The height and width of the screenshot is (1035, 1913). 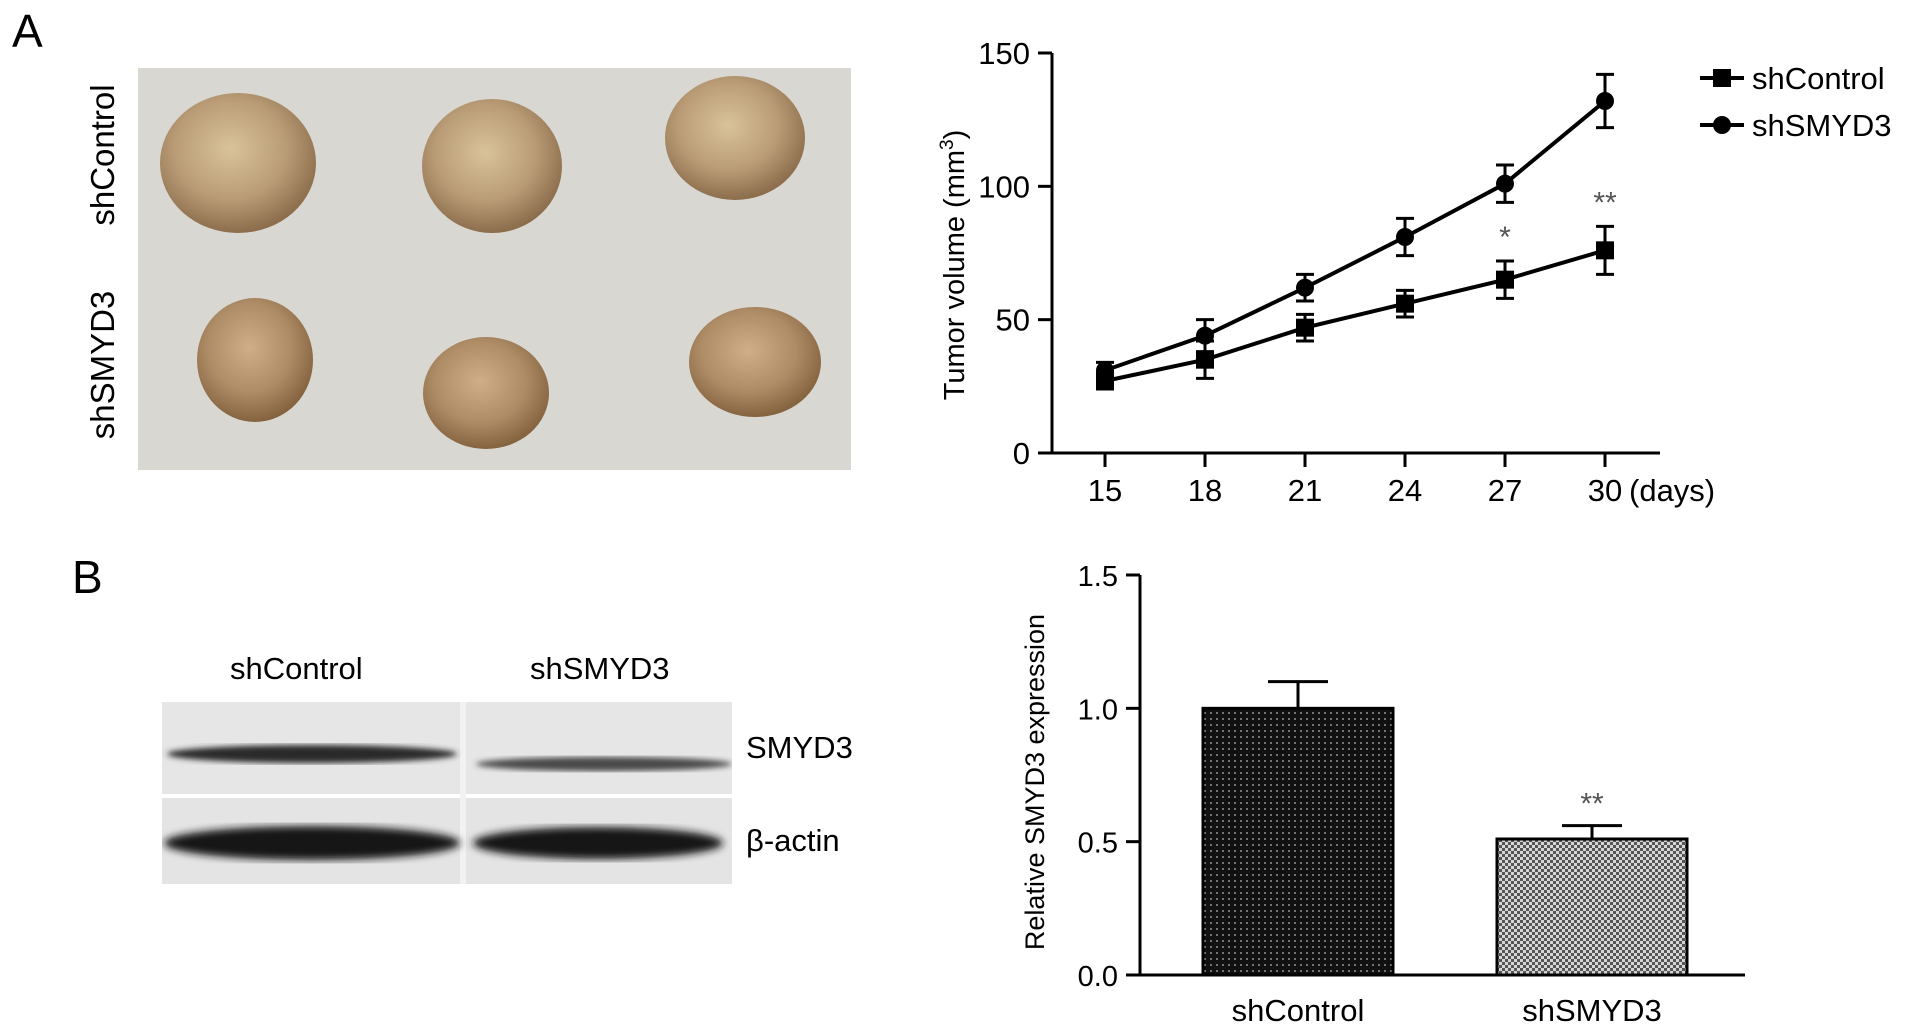 What do you see at coordinates (1013, 320) in the screenshot?
I see `line-chart-y-tick-label: 50` at bounding box center [1013, 320].